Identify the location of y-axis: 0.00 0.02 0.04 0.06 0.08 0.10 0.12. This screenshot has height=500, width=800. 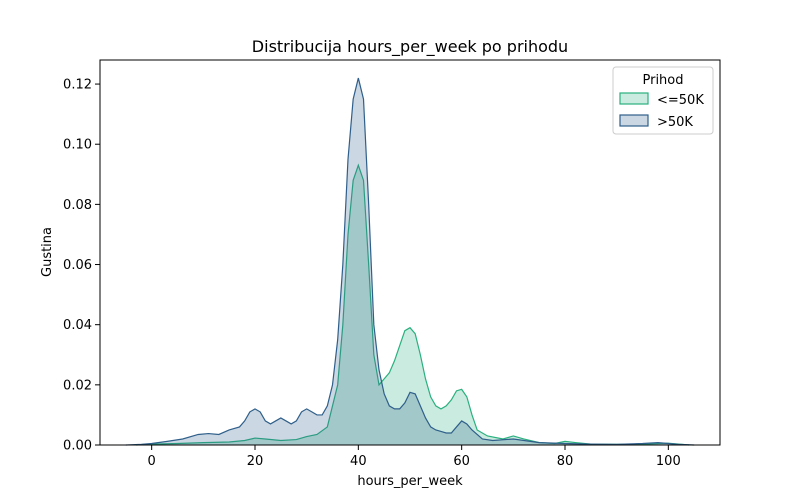
(81, 266).